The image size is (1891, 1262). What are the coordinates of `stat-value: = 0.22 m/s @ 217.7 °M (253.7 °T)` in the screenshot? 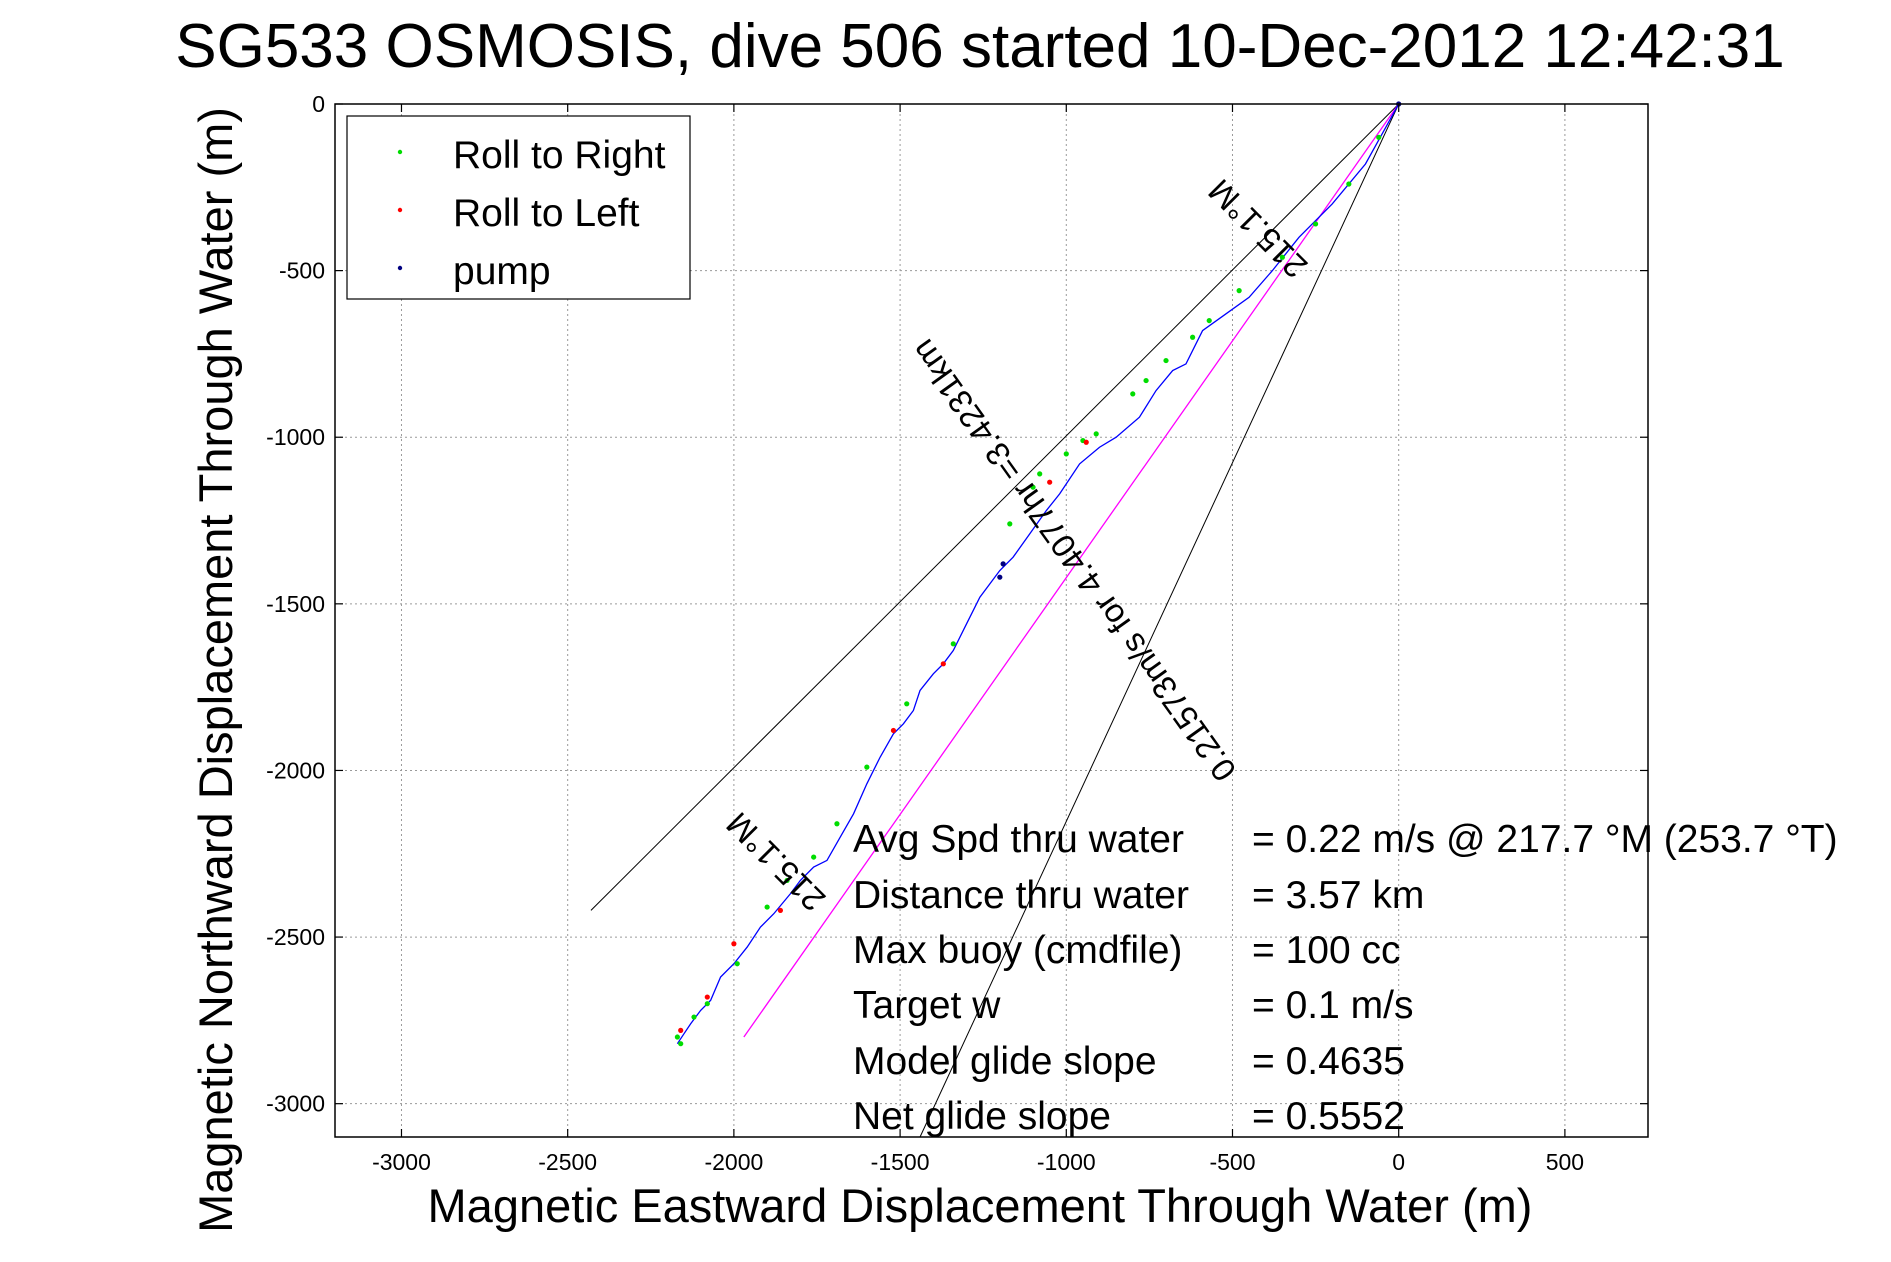 It's located at (1545, 839).